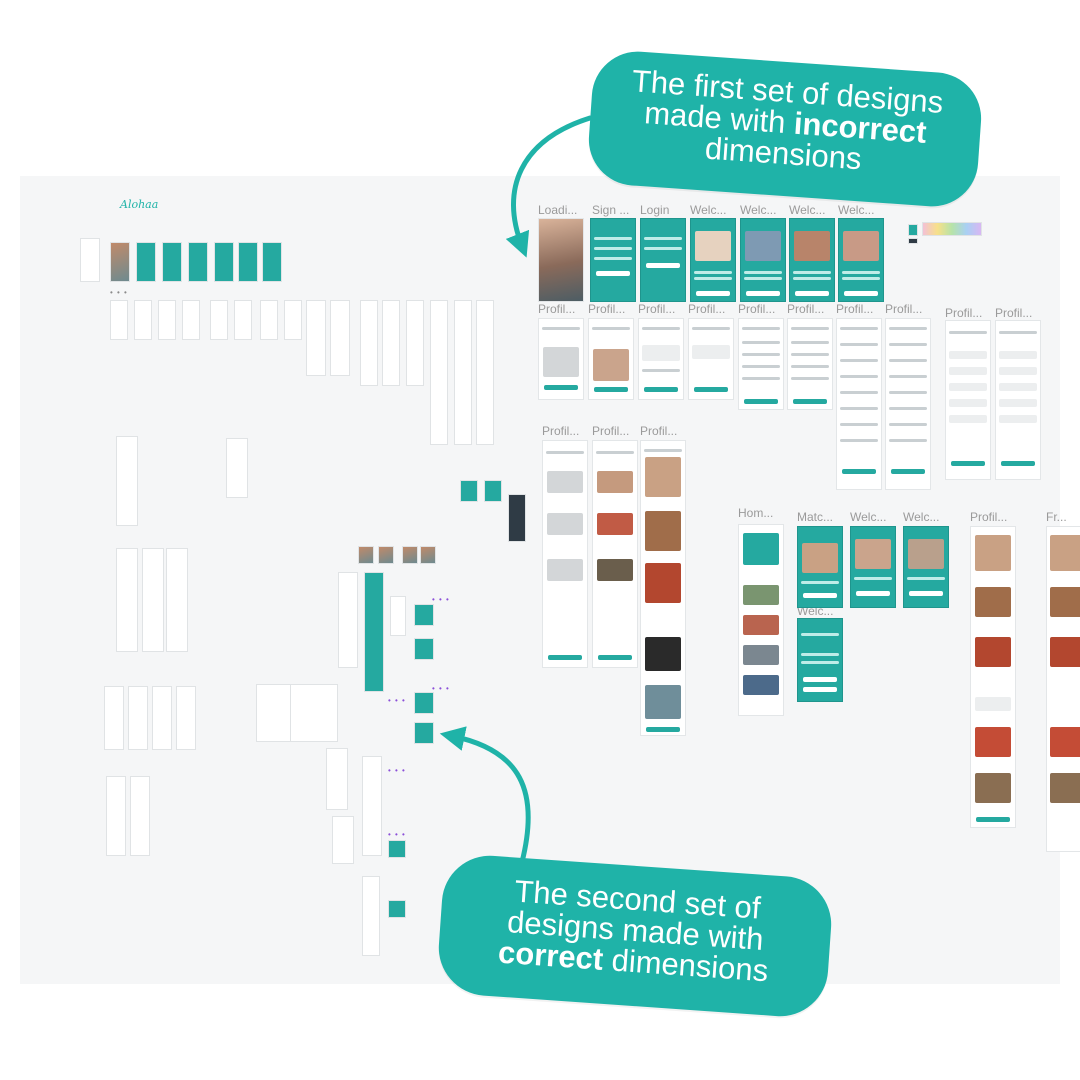  What do you see at coordinates (993, 677) in the screenshot?
I see `screen-profile` at bounding box center [993, 677].